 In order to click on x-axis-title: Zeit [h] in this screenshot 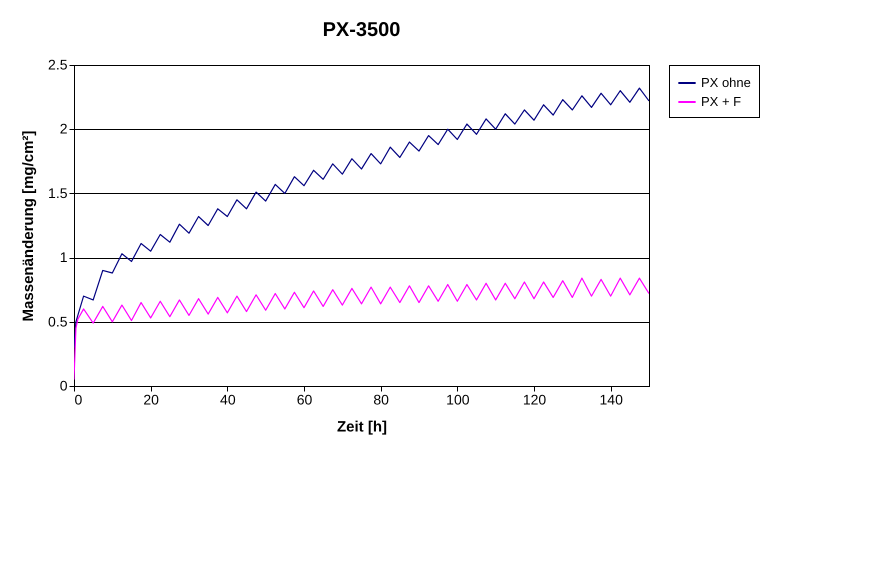, I will do `click(362, 427)`.